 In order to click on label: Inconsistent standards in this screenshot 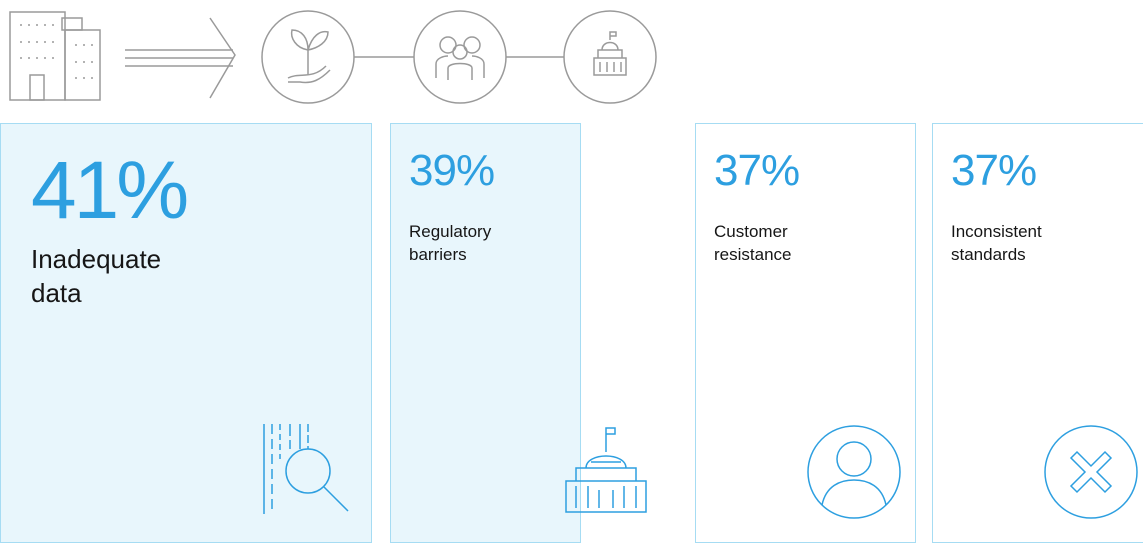, I will do `click(996, 243)`.